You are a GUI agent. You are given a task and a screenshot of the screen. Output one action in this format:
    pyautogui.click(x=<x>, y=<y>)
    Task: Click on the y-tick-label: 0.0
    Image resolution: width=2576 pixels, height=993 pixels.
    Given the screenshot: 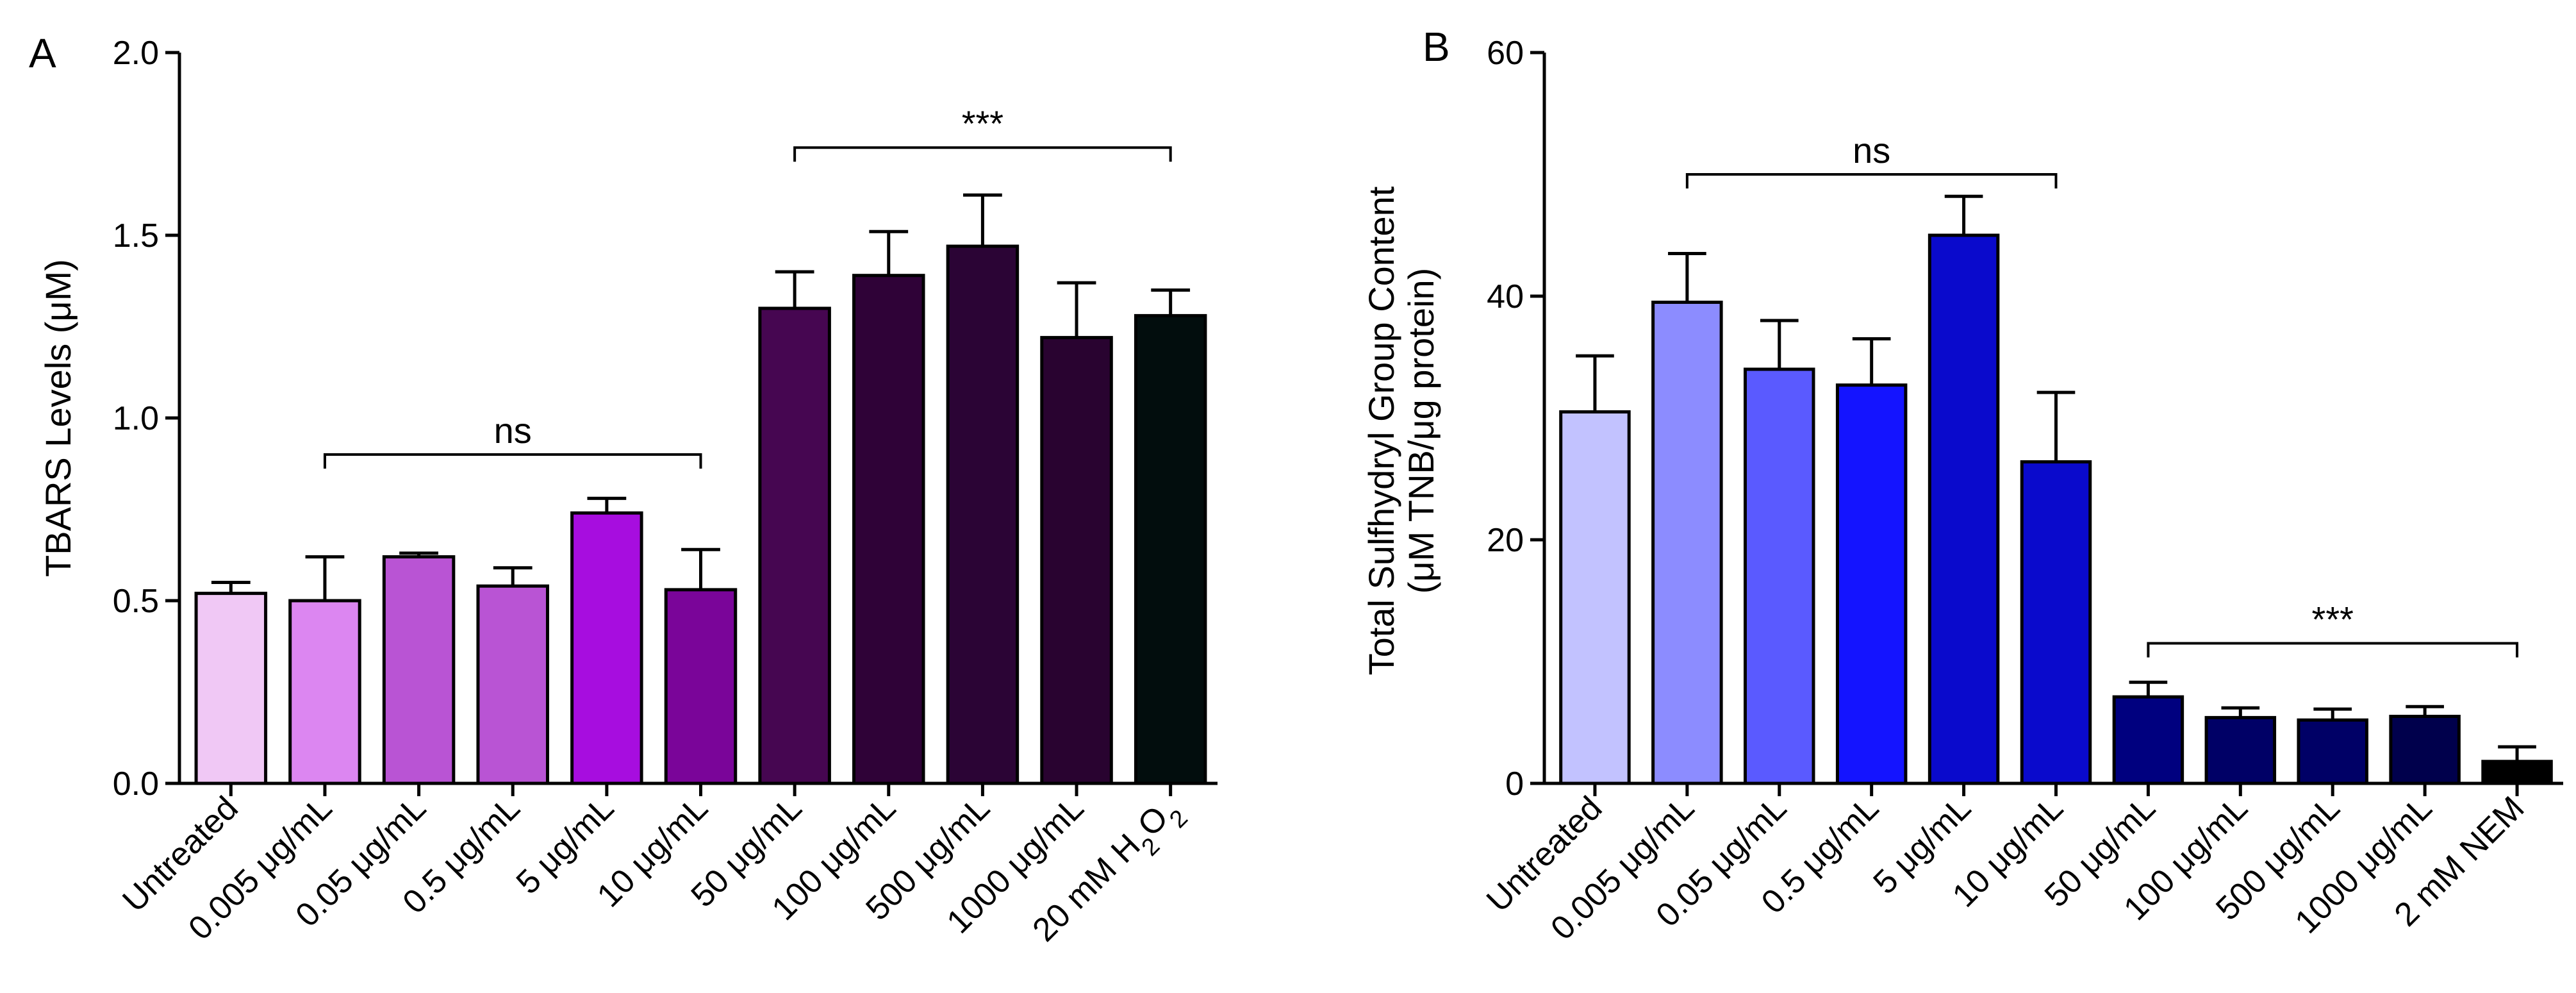 What is the action you would take?
    pyautogui.click(x=136, y=784)
    